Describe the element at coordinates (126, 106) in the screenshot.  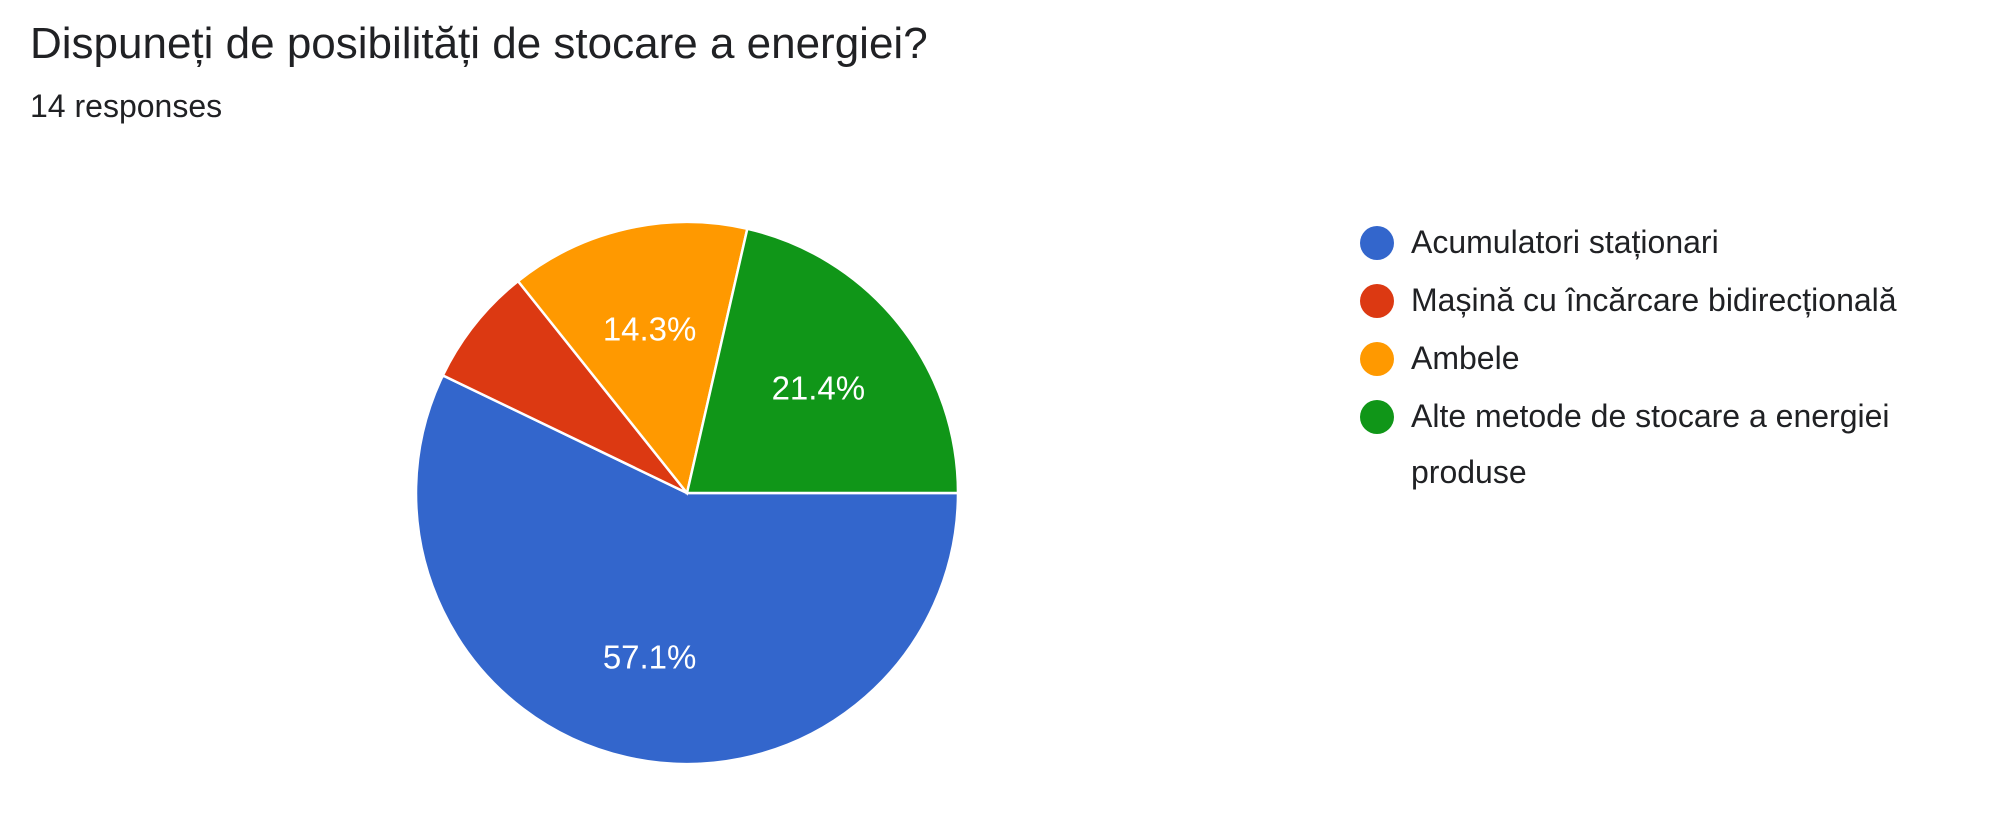
I see `response-count: 14 responses` at that location.